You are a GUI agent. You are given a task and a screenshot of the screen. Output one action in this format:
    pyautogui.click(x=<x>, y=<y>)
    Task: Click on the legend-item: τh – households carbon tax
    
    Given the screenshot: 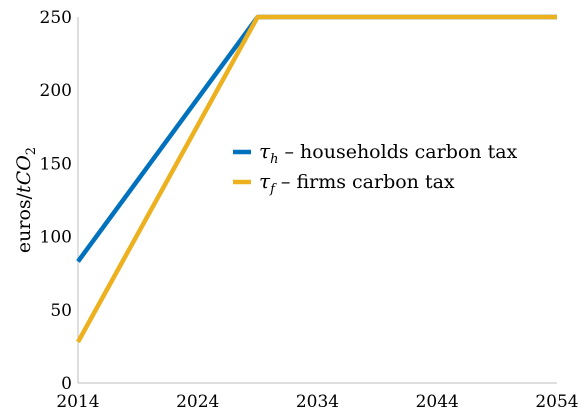 What is the action you would take?
    pyautogui.click(x=375, y=153)
    